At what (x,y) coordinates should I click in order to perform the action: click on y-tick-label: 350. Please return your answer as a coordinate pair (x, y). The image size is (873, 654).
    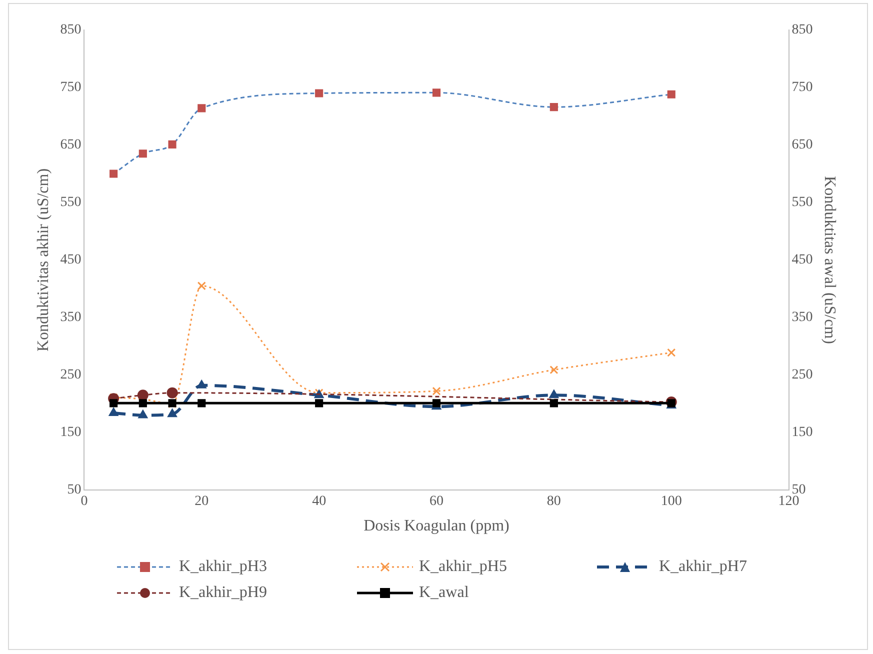
    Looking at the image, I should click on (71, 318).